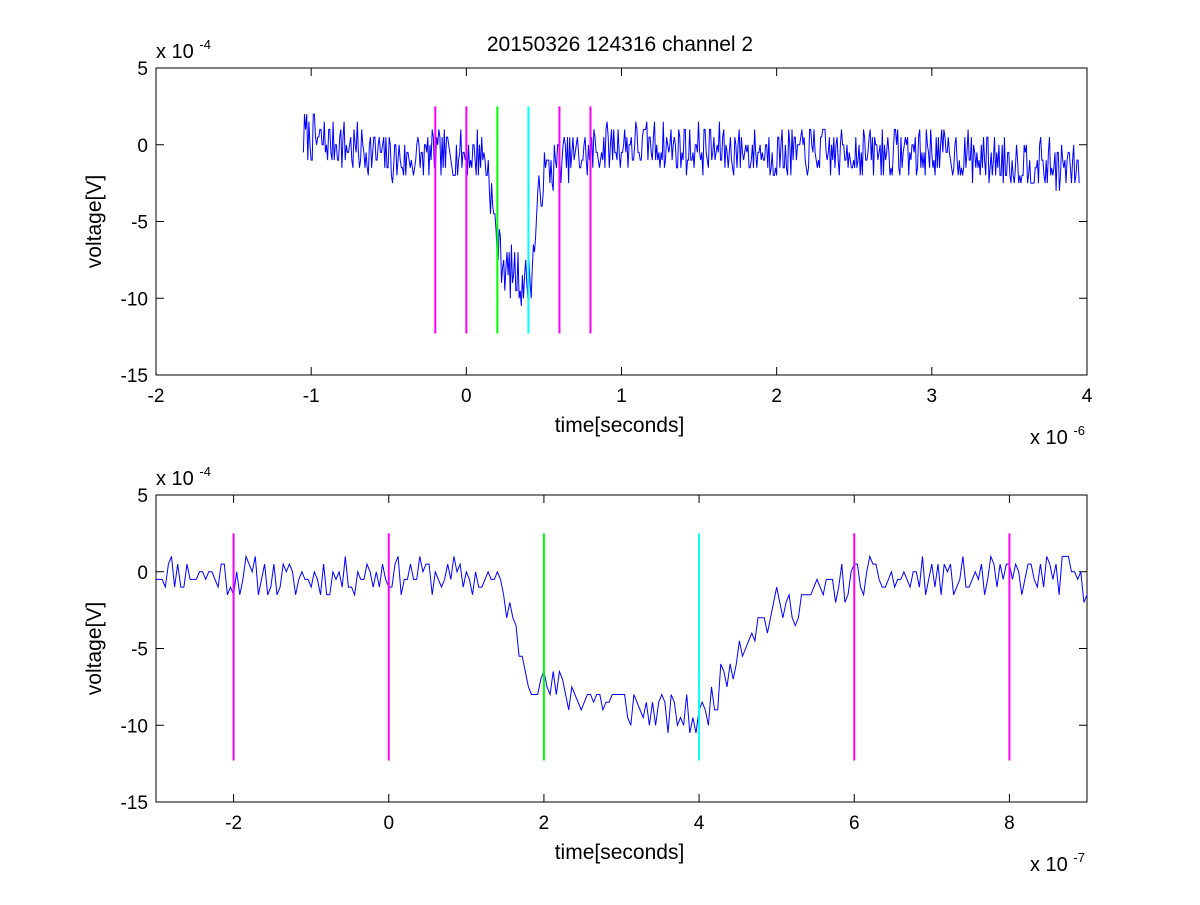 This screenshot has width=1200, height=905. Describe the element at coordinates (139, 650) in the screenshot. I see `plot2-y-tick-label: -5` at that location.